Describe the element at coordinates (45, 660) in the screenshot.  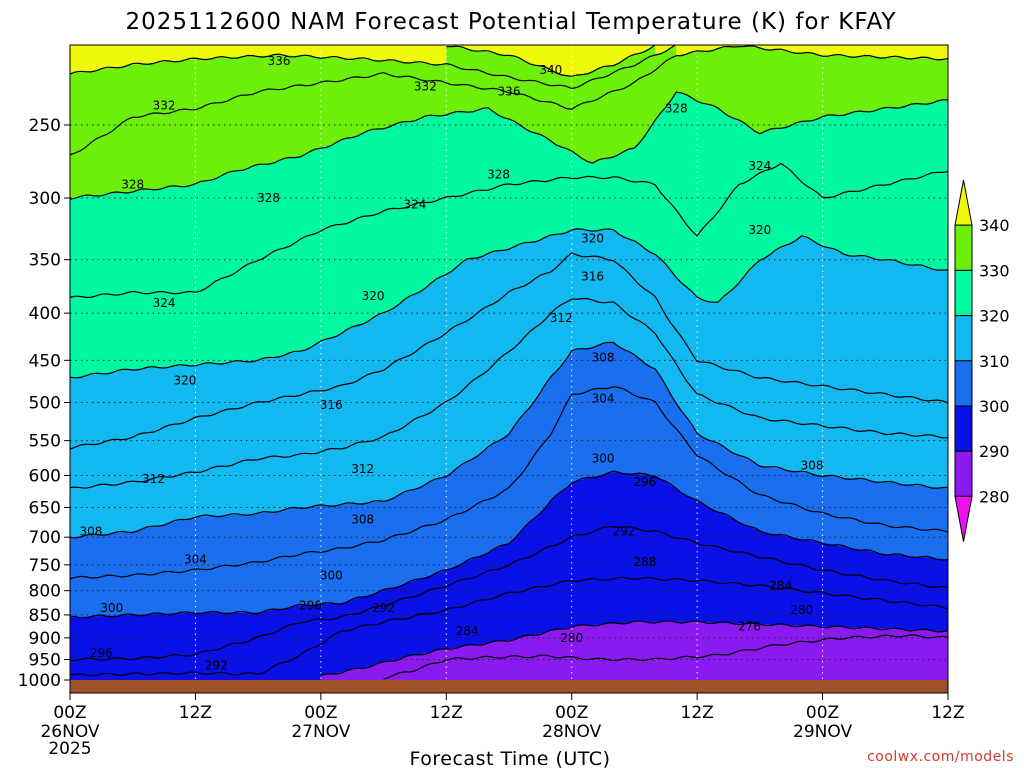
I see `y-tick-label: 950` at that location.